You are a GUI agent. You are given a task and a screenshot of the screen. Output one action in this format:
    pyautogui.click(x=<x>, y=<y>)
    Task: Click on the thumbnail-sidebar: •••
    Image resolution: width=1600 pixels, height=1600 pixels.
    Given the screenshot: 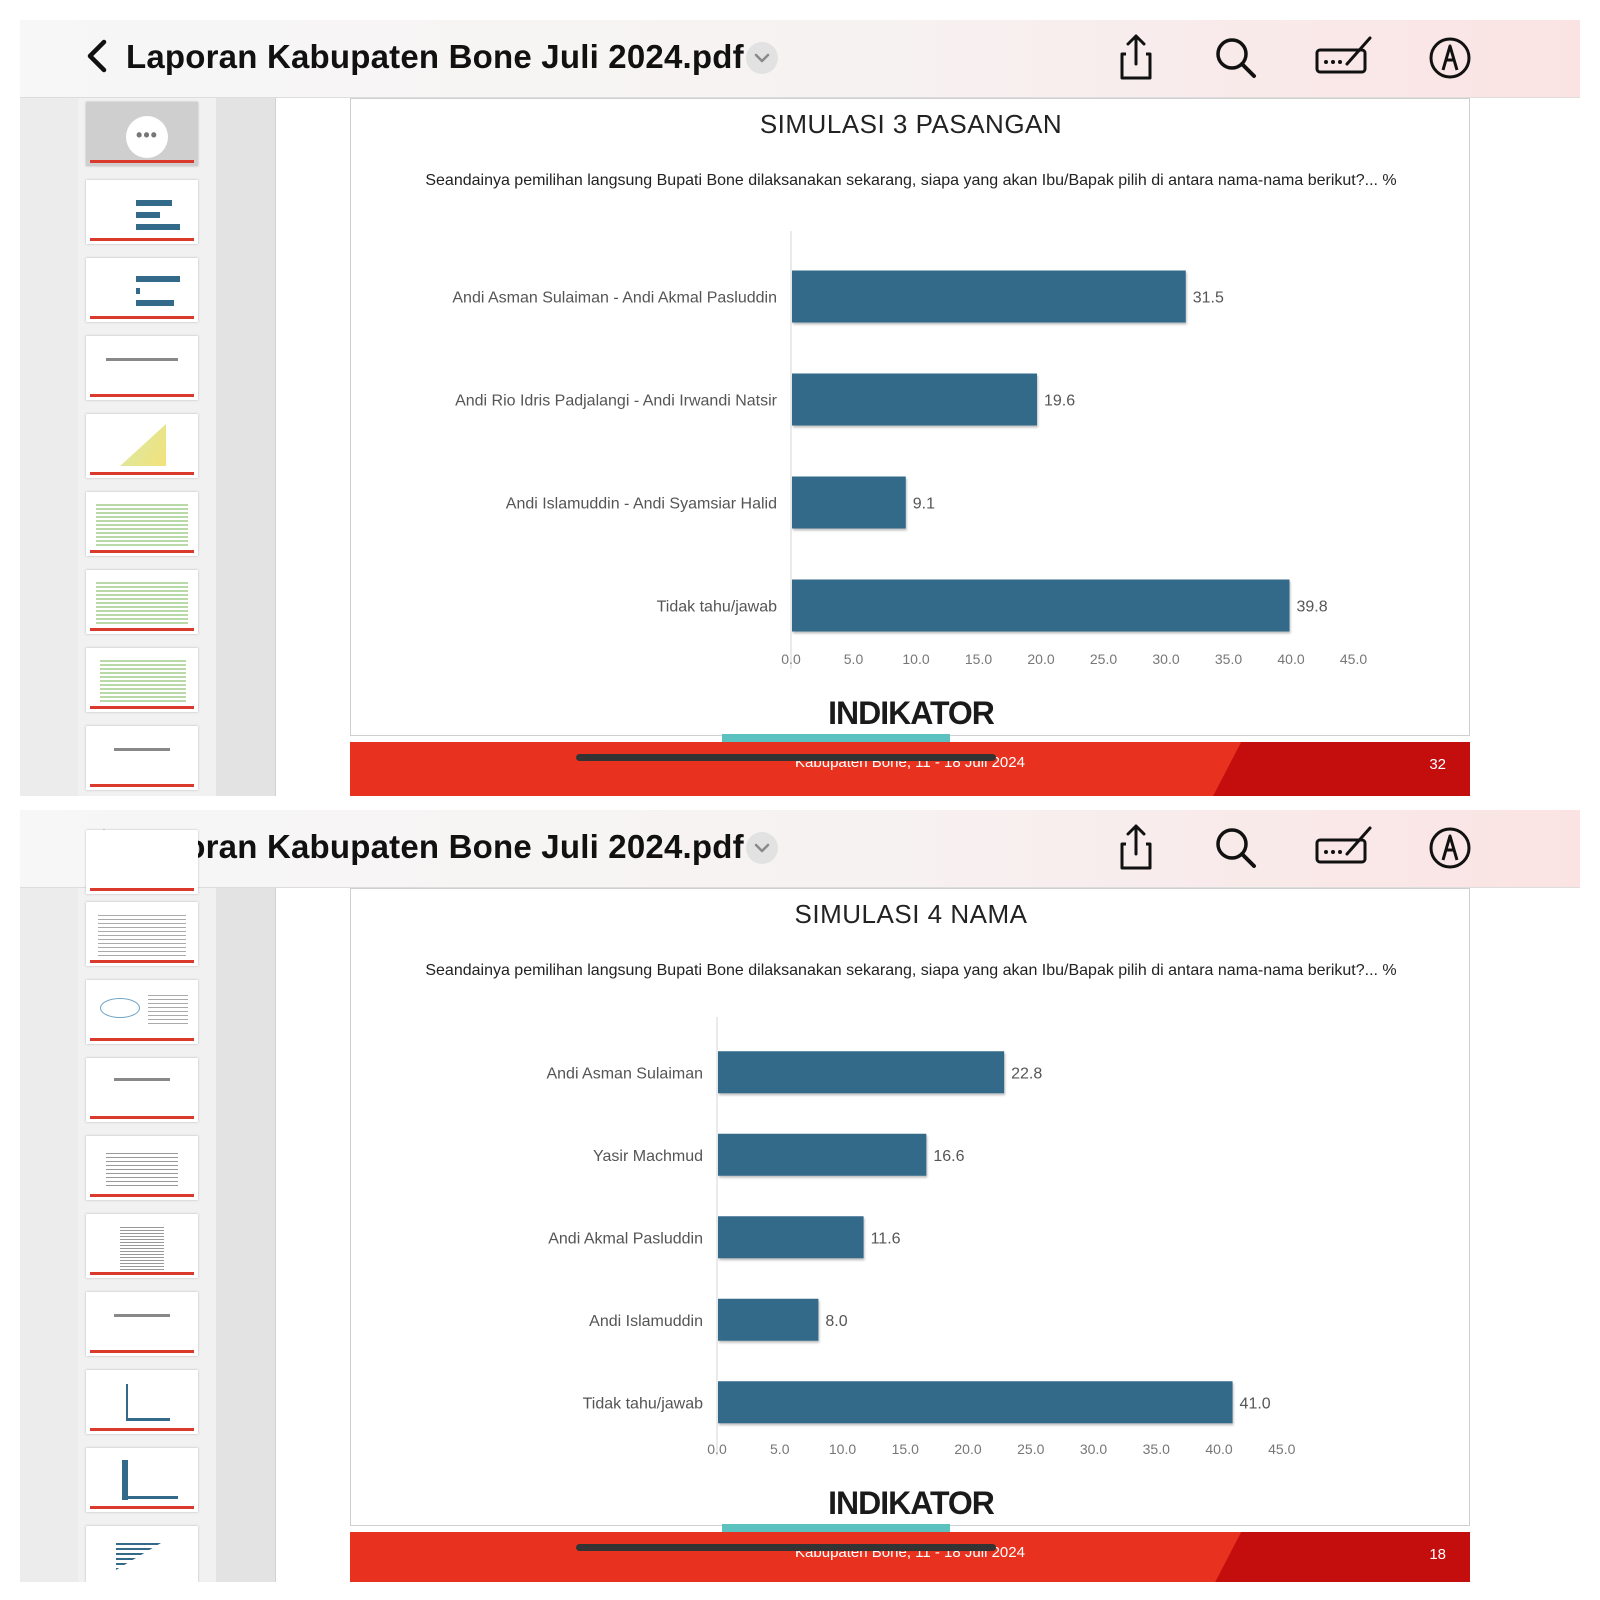 What is the action you would take?
    pyautogui.click(x=148, y=447)
    